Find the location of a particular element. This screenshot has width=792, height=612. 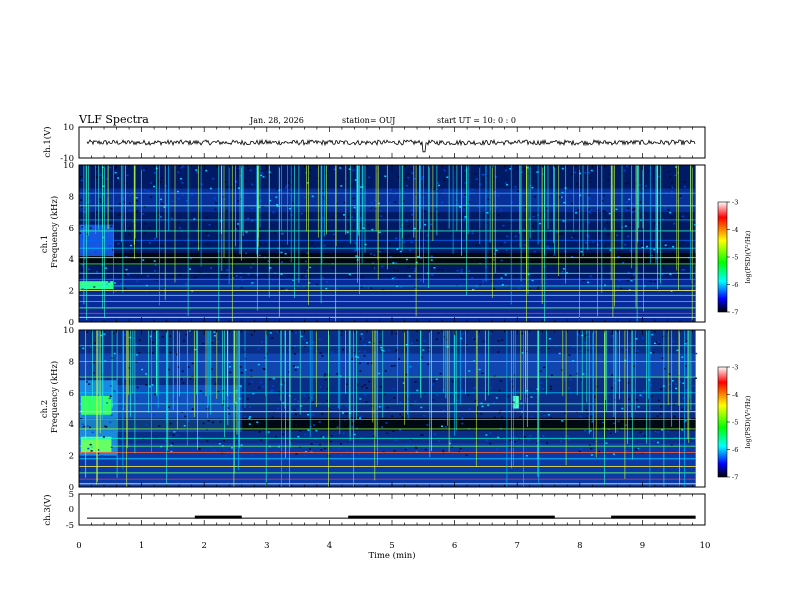

x-tick-label: 4 is located at coordinates (329, 546).